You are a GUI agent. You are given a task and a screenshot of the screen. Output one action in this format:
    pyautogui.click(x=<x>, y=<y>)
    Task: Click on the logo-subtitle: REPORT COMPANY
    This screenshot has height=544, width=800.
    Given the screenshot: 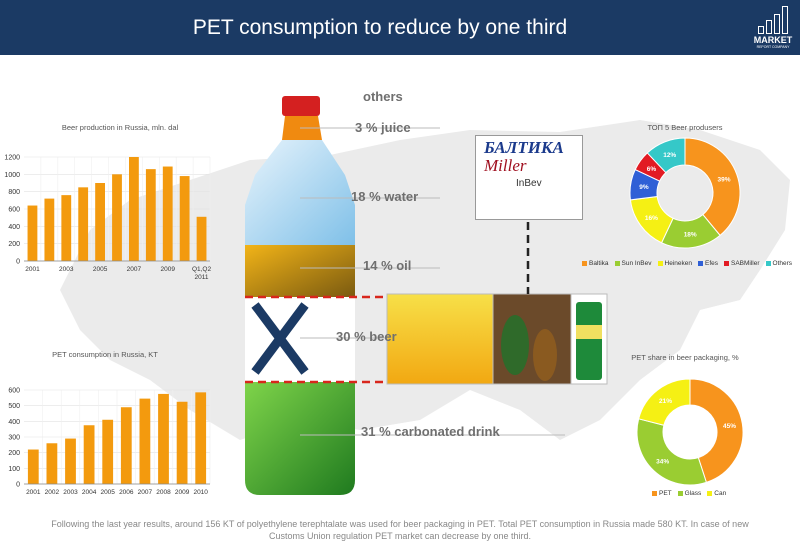 What is the action you would take?
    pyautogui.click(x=773, y=47)
    